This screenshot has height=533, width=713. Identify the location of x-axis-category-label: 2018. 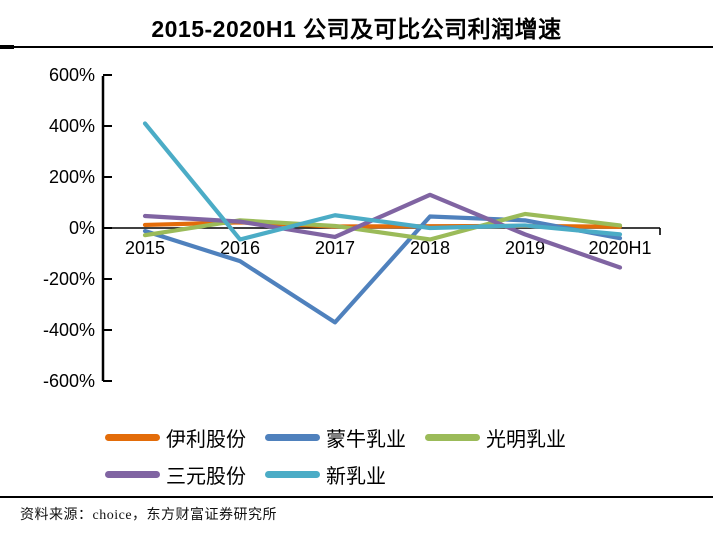
(430, 248).